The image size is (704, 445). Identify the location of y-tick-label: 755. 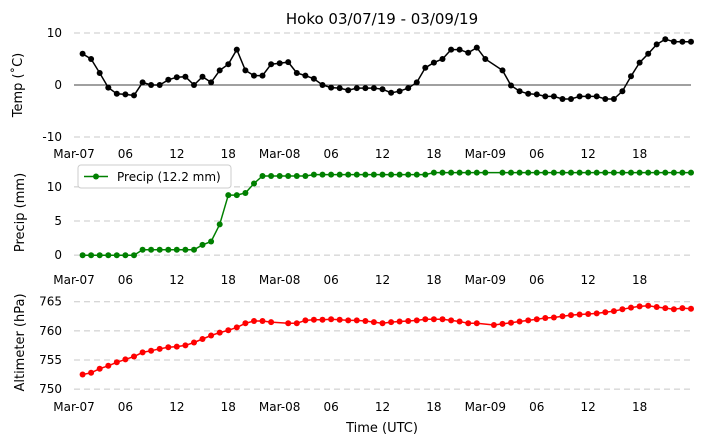
(50, 360).